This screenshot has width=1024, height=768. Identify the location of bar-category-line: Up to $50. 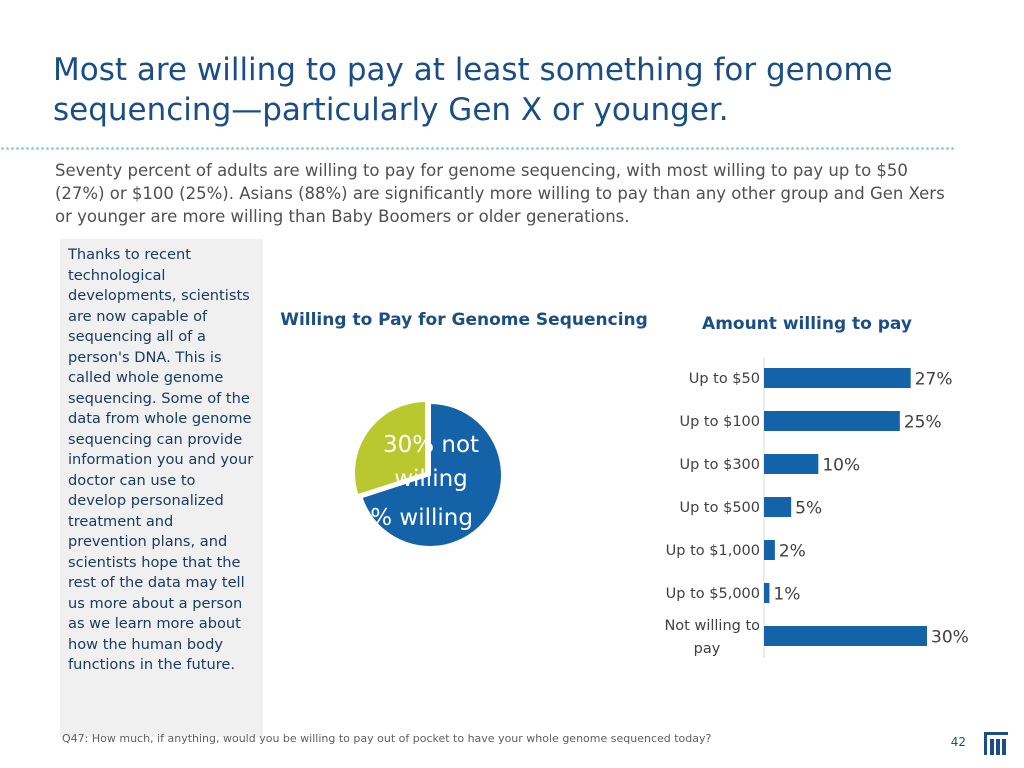
(724, 379).